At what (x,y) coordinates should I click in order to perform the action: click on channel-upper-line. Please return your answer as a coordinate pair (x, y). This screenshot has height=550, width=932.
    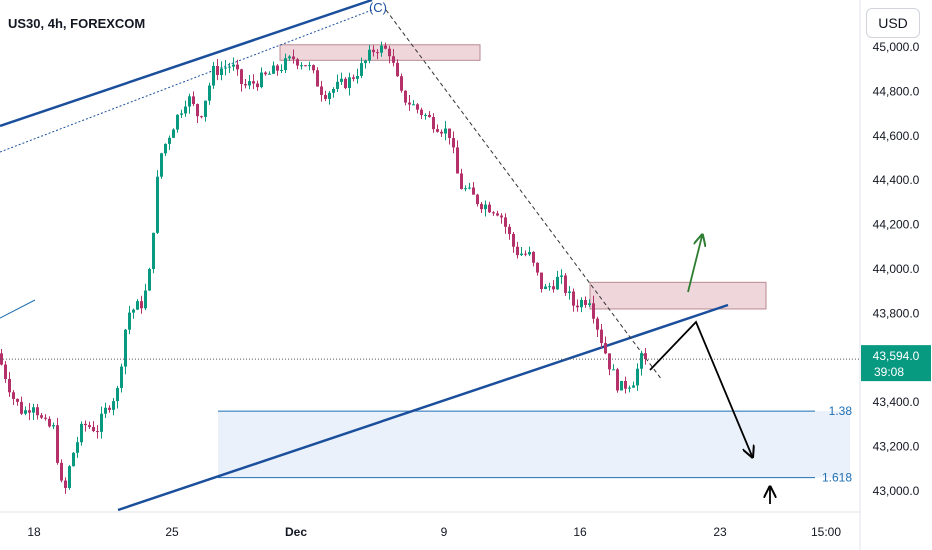
    Looking at the image, I should click on (186, 64).